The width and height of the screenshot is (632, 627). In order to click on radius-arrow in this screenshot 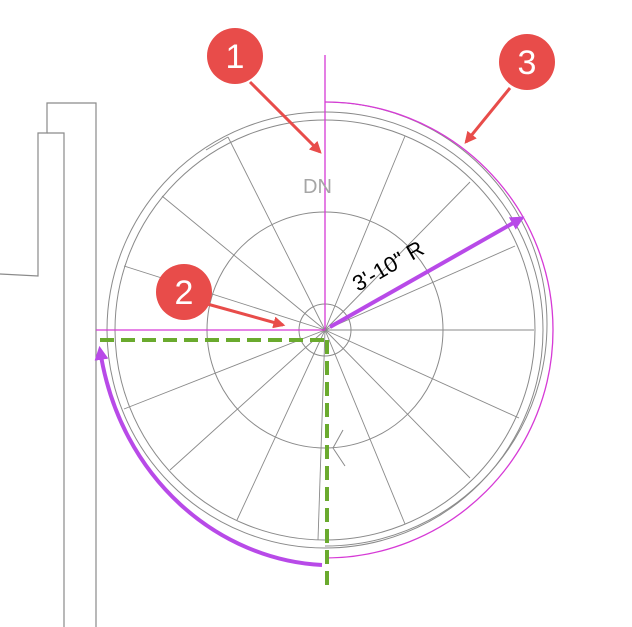, I will do `click(427, 272)`.